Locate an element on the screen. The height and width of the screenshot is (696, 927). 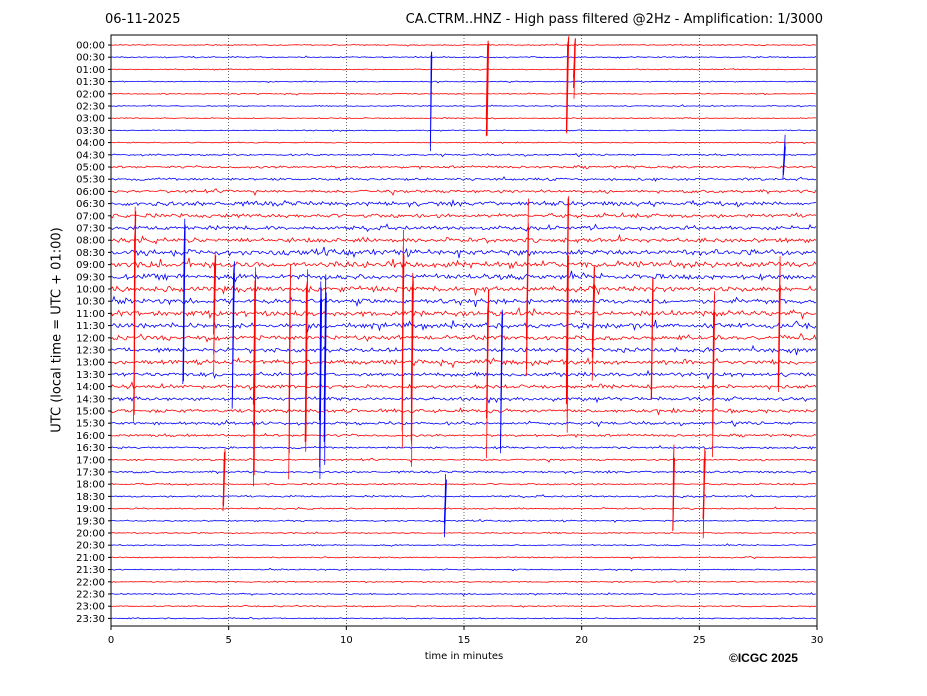
y-tick-label: 21:30 is located at coordinates (90, 570).